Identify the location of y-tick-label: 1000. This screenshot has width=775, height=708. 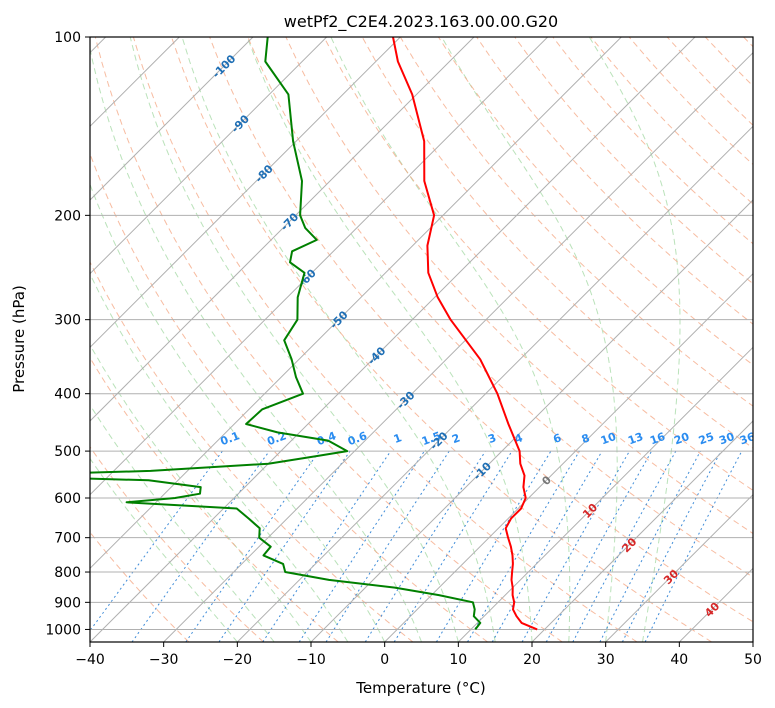
(63, 630).